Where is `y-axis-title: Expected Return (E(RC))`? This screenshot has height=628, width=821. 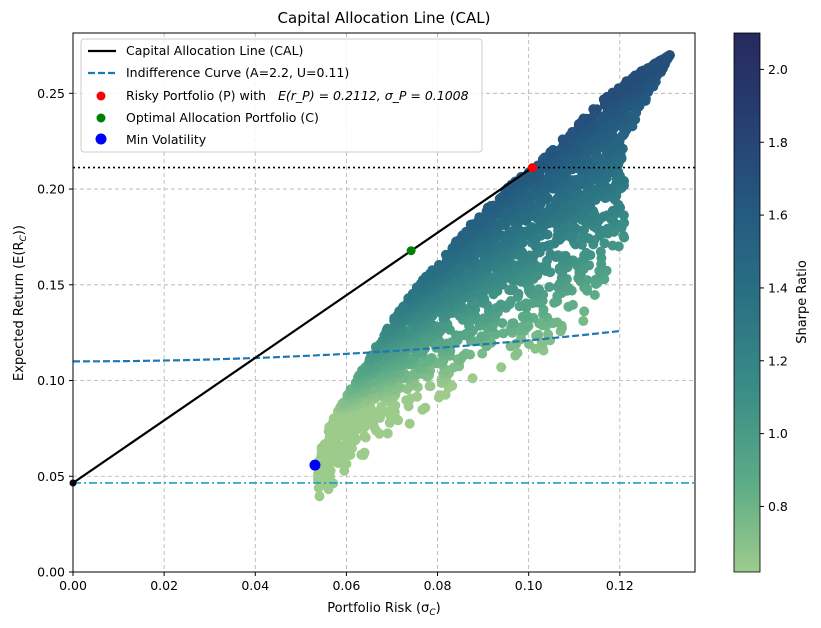
y-axis-title: Expected Return (E(RC)) is located at coordinates (20, 303).